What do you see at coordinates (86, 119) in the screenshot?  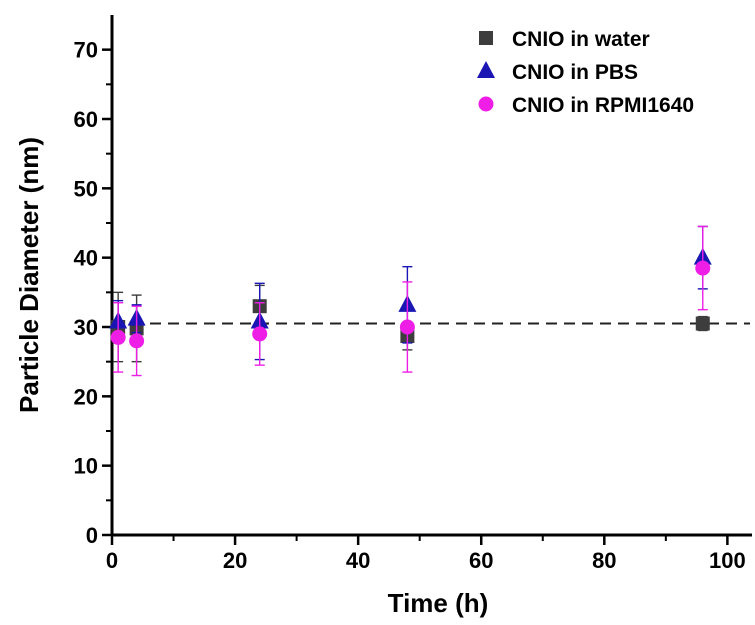 I see `y-tick-label: 60` at bounding box center [86, 119].